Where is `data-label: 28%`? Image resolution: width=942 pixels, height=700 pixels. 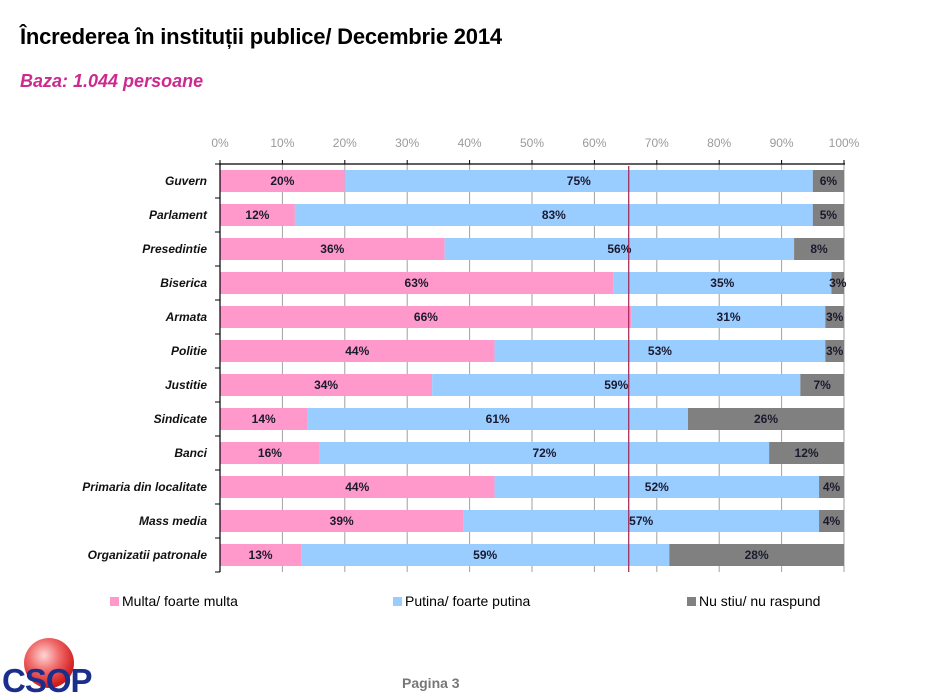
data-label: 28% is located at coordinates (757, 555).